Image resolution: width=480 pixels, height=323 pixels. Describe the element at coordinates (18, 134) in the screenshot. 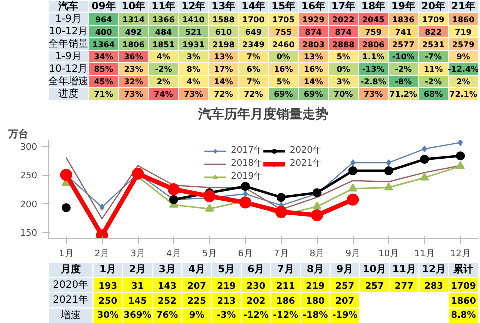

I see `y-axis-title: 万台` at that location.